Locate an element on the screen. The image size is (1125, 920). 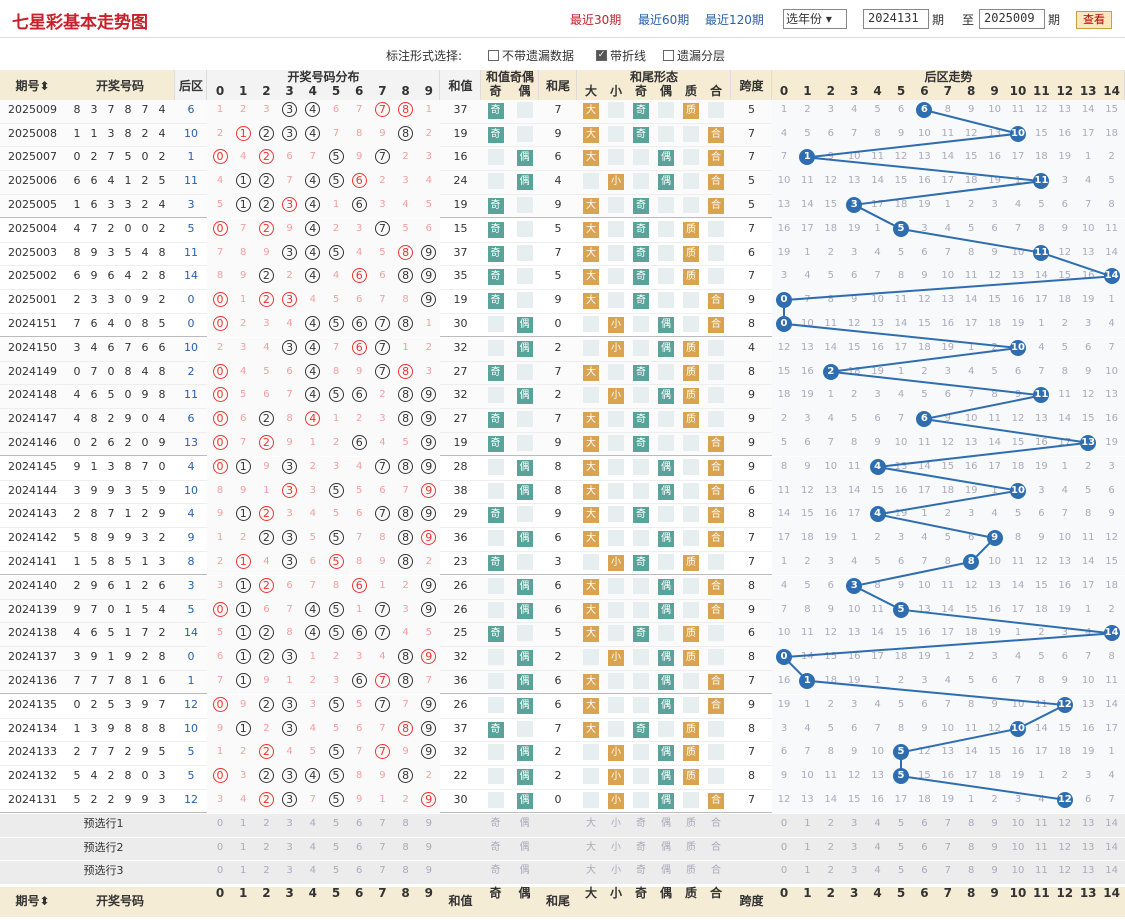
link-recent-30: 最近30期 is located at coordinates (596, 20).